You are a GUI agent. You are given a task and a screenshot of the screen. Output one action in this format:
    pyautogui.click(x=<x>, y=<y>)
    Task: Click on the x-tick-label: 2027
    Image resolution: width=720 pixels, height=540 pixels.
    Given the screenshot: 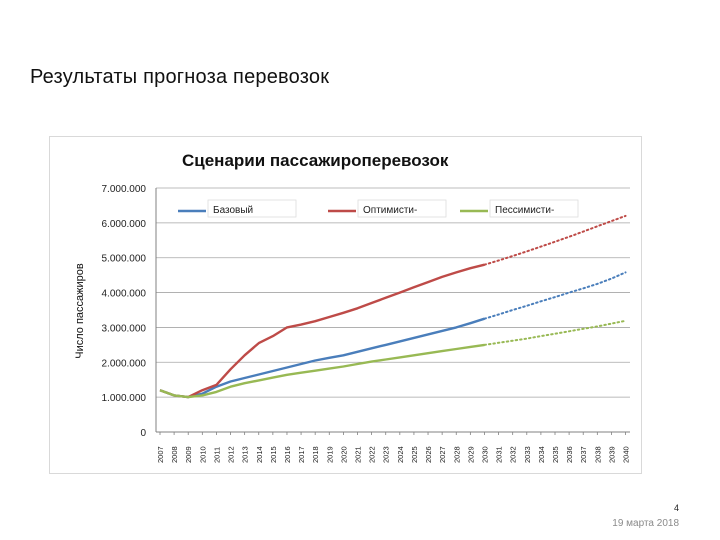 What is the action you would take?
    pyautogui.click(x=442, y=454)
    